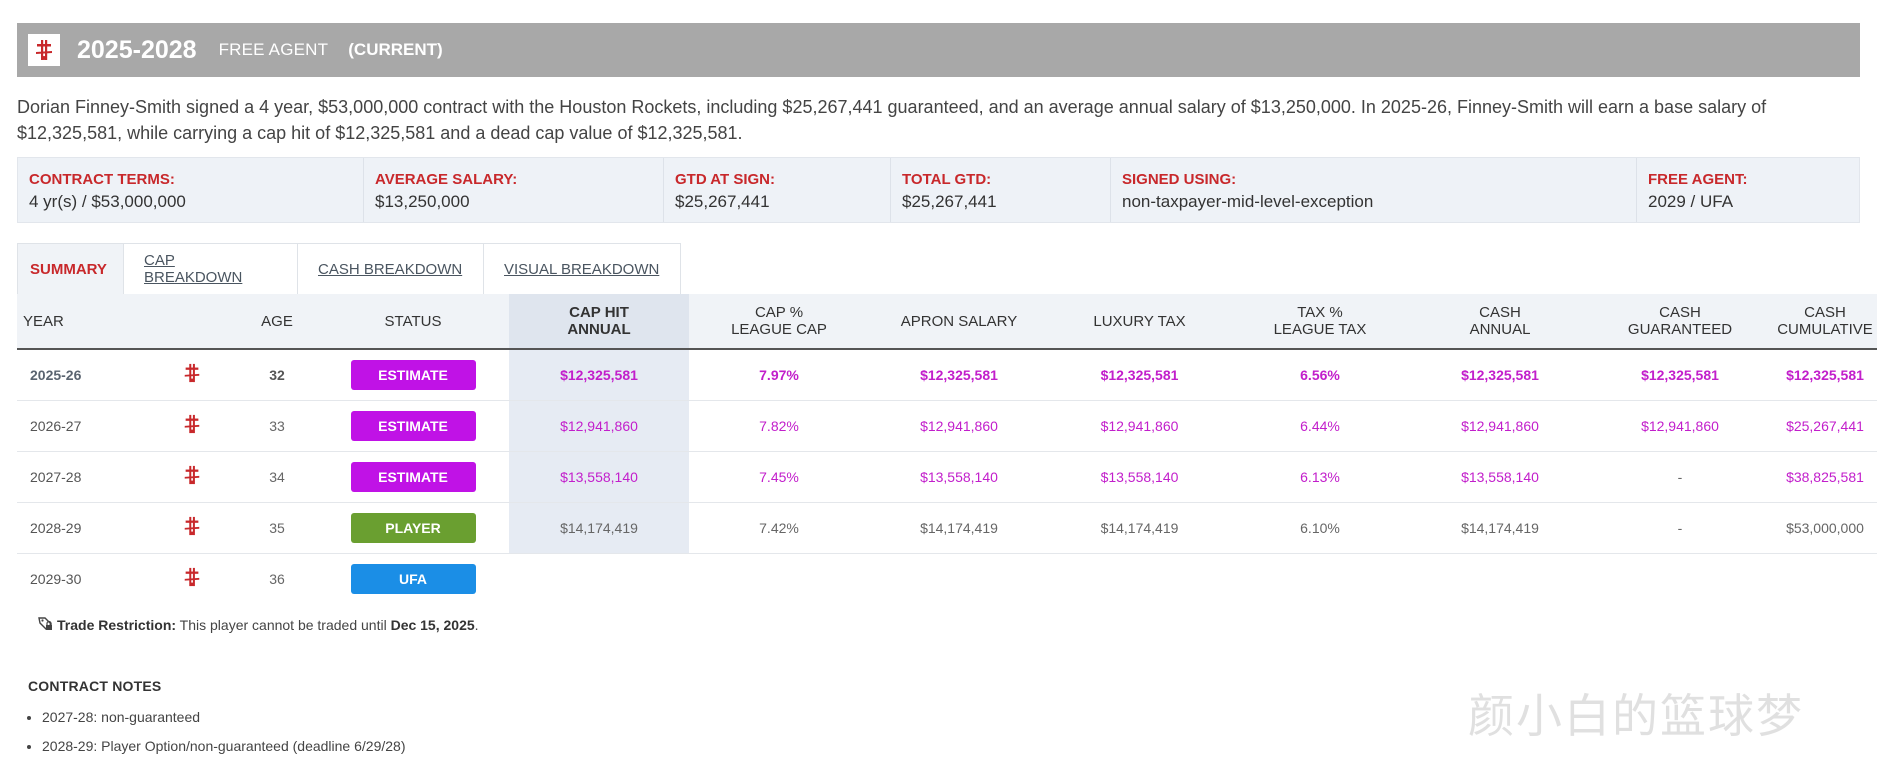  What do you see at coordinates (1680, 329) in the screenshot?
I see `header-line: GUARANTEED` at bounding box center [1680, 329].